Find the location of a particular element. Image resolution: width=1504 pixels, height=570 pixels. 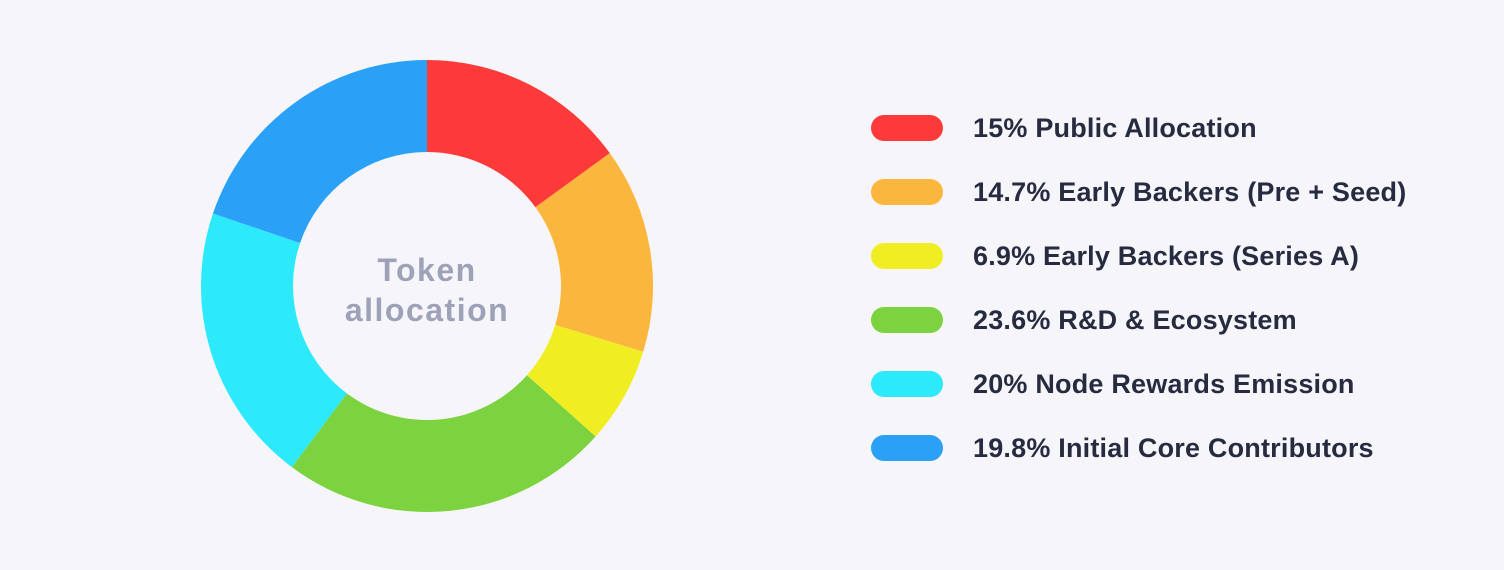

legend-item-early-backers-pre-seed: 14.7% Early Backers (Pre + Seed) is located at coordinates (1139, 191).